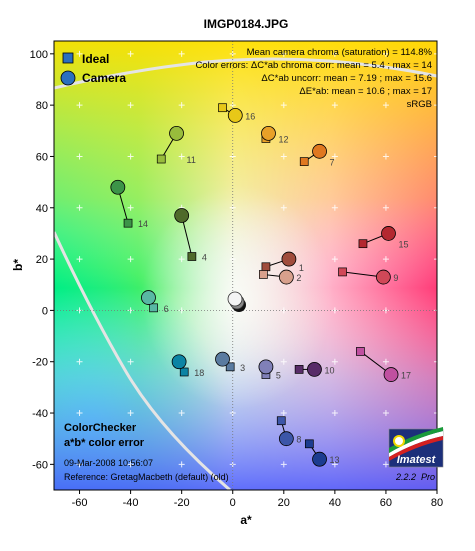 The width and height of the screenshot is (475, 551). Describe the element at coordinates (95, 59) in the screenshot. I see `legend-ideal-label: Ideal` at that location.